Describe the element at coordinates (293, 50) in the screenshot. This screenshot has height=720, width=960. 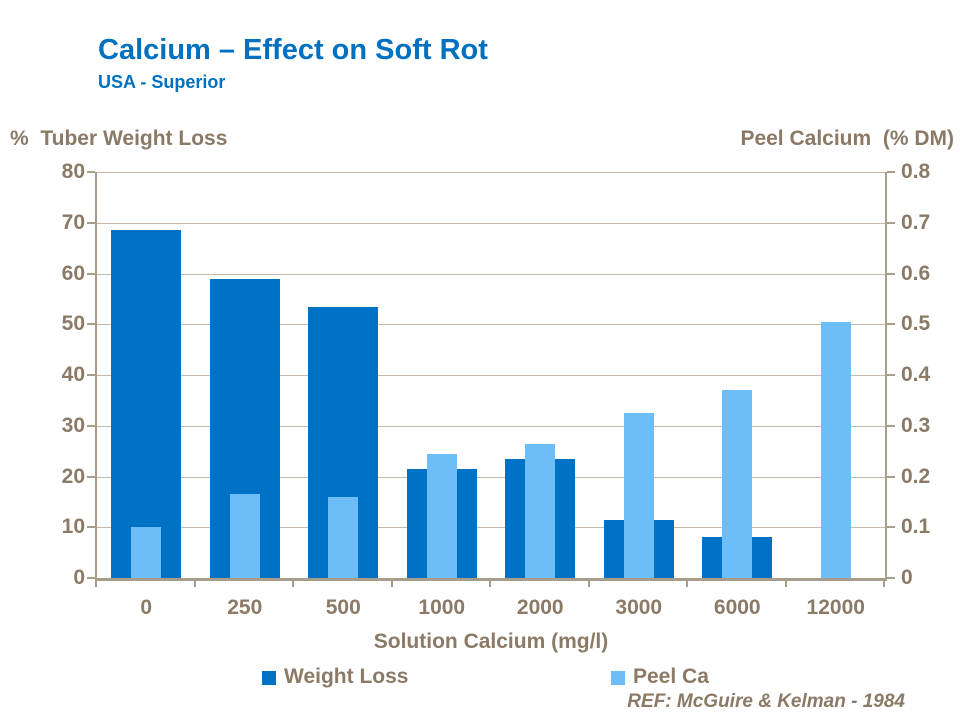
I see `chart-title: Calcium – Effect on Soft Rot` at that location.